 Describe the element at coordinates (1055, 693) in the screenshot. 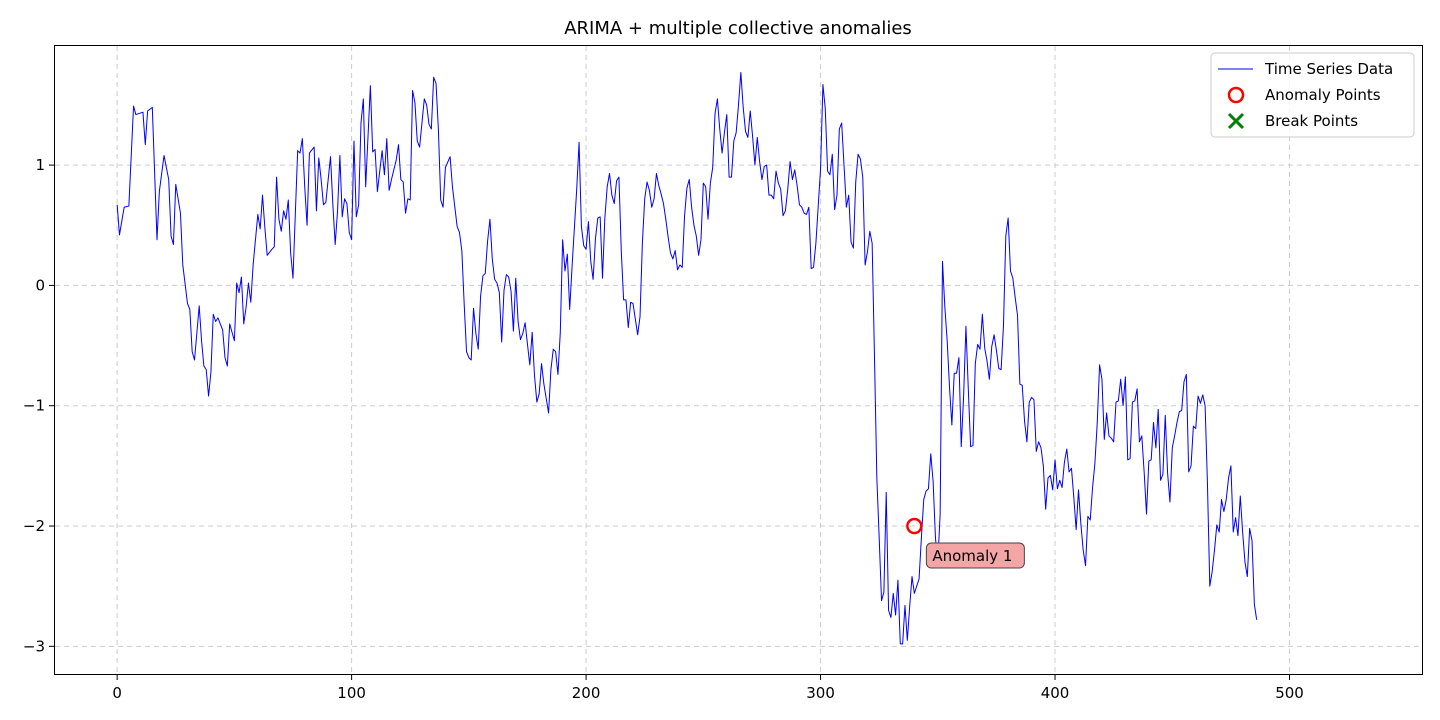

I see `x-tick-label: 400` at that location.